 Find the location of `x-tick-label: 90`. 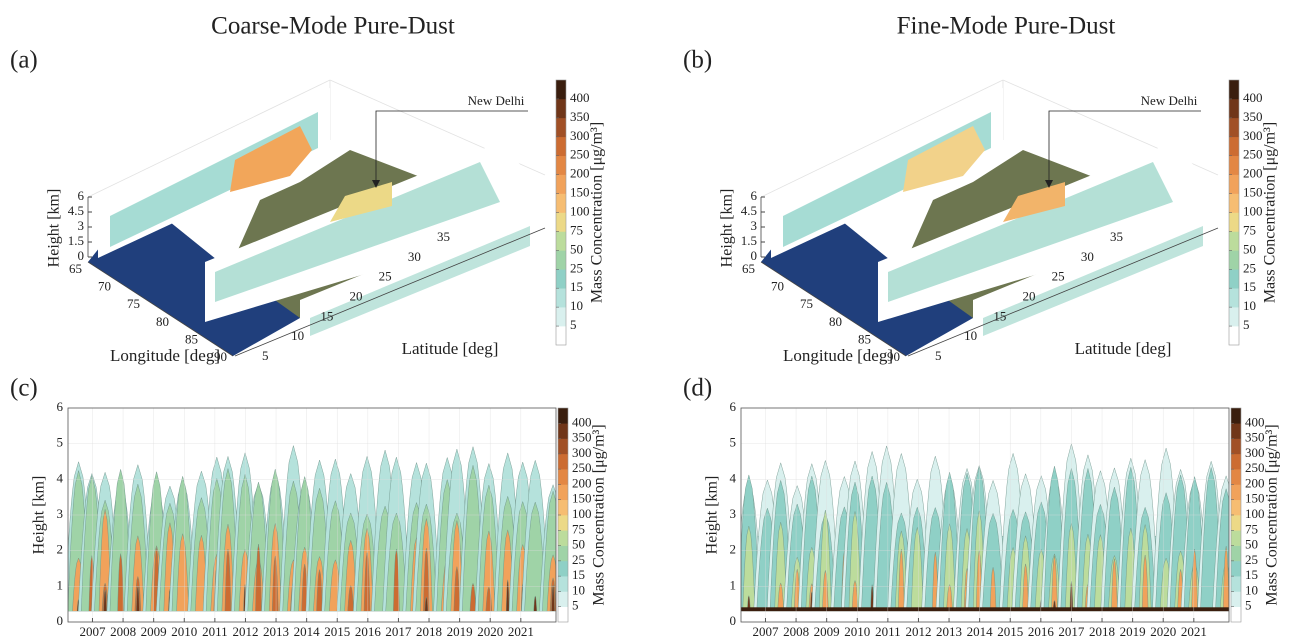

x-tick-label: 90 is located at coordinates (893, 356).